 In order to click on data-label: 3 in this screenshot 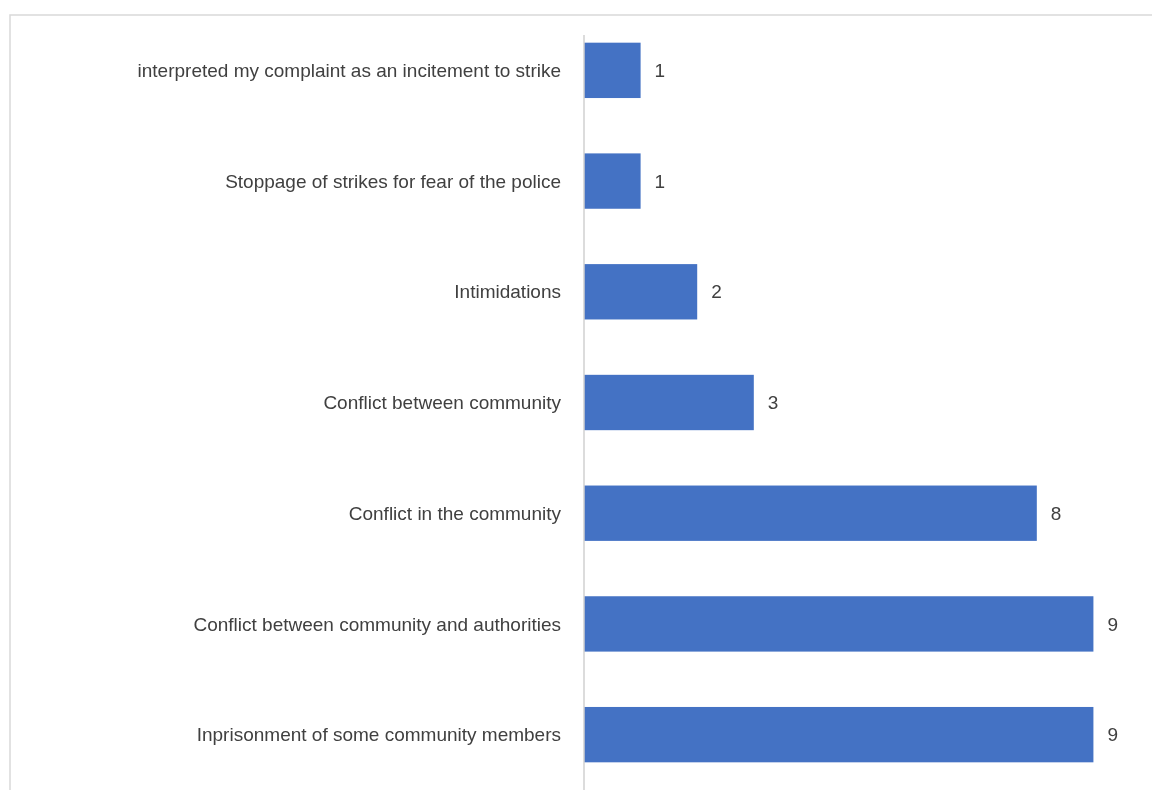, I will do `click(773, 403)`.